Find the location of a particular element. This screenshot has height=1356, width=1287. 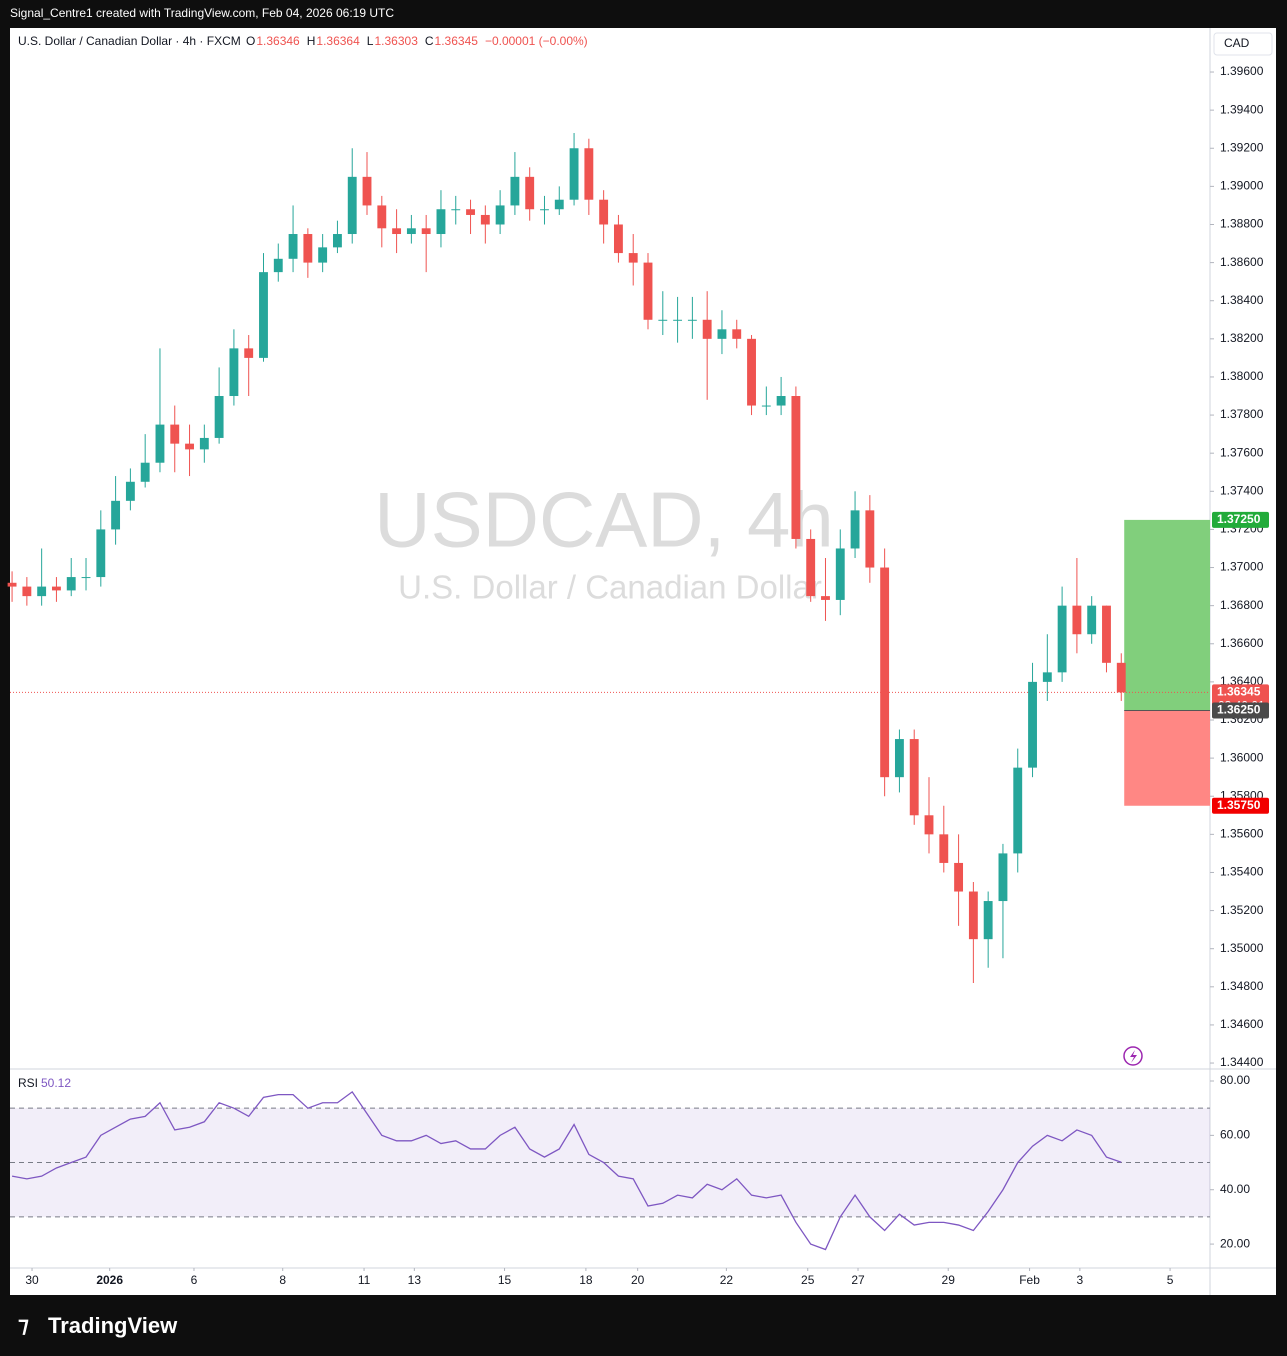

entry-label: 1.36250 is located at coordinates (1239, 710).